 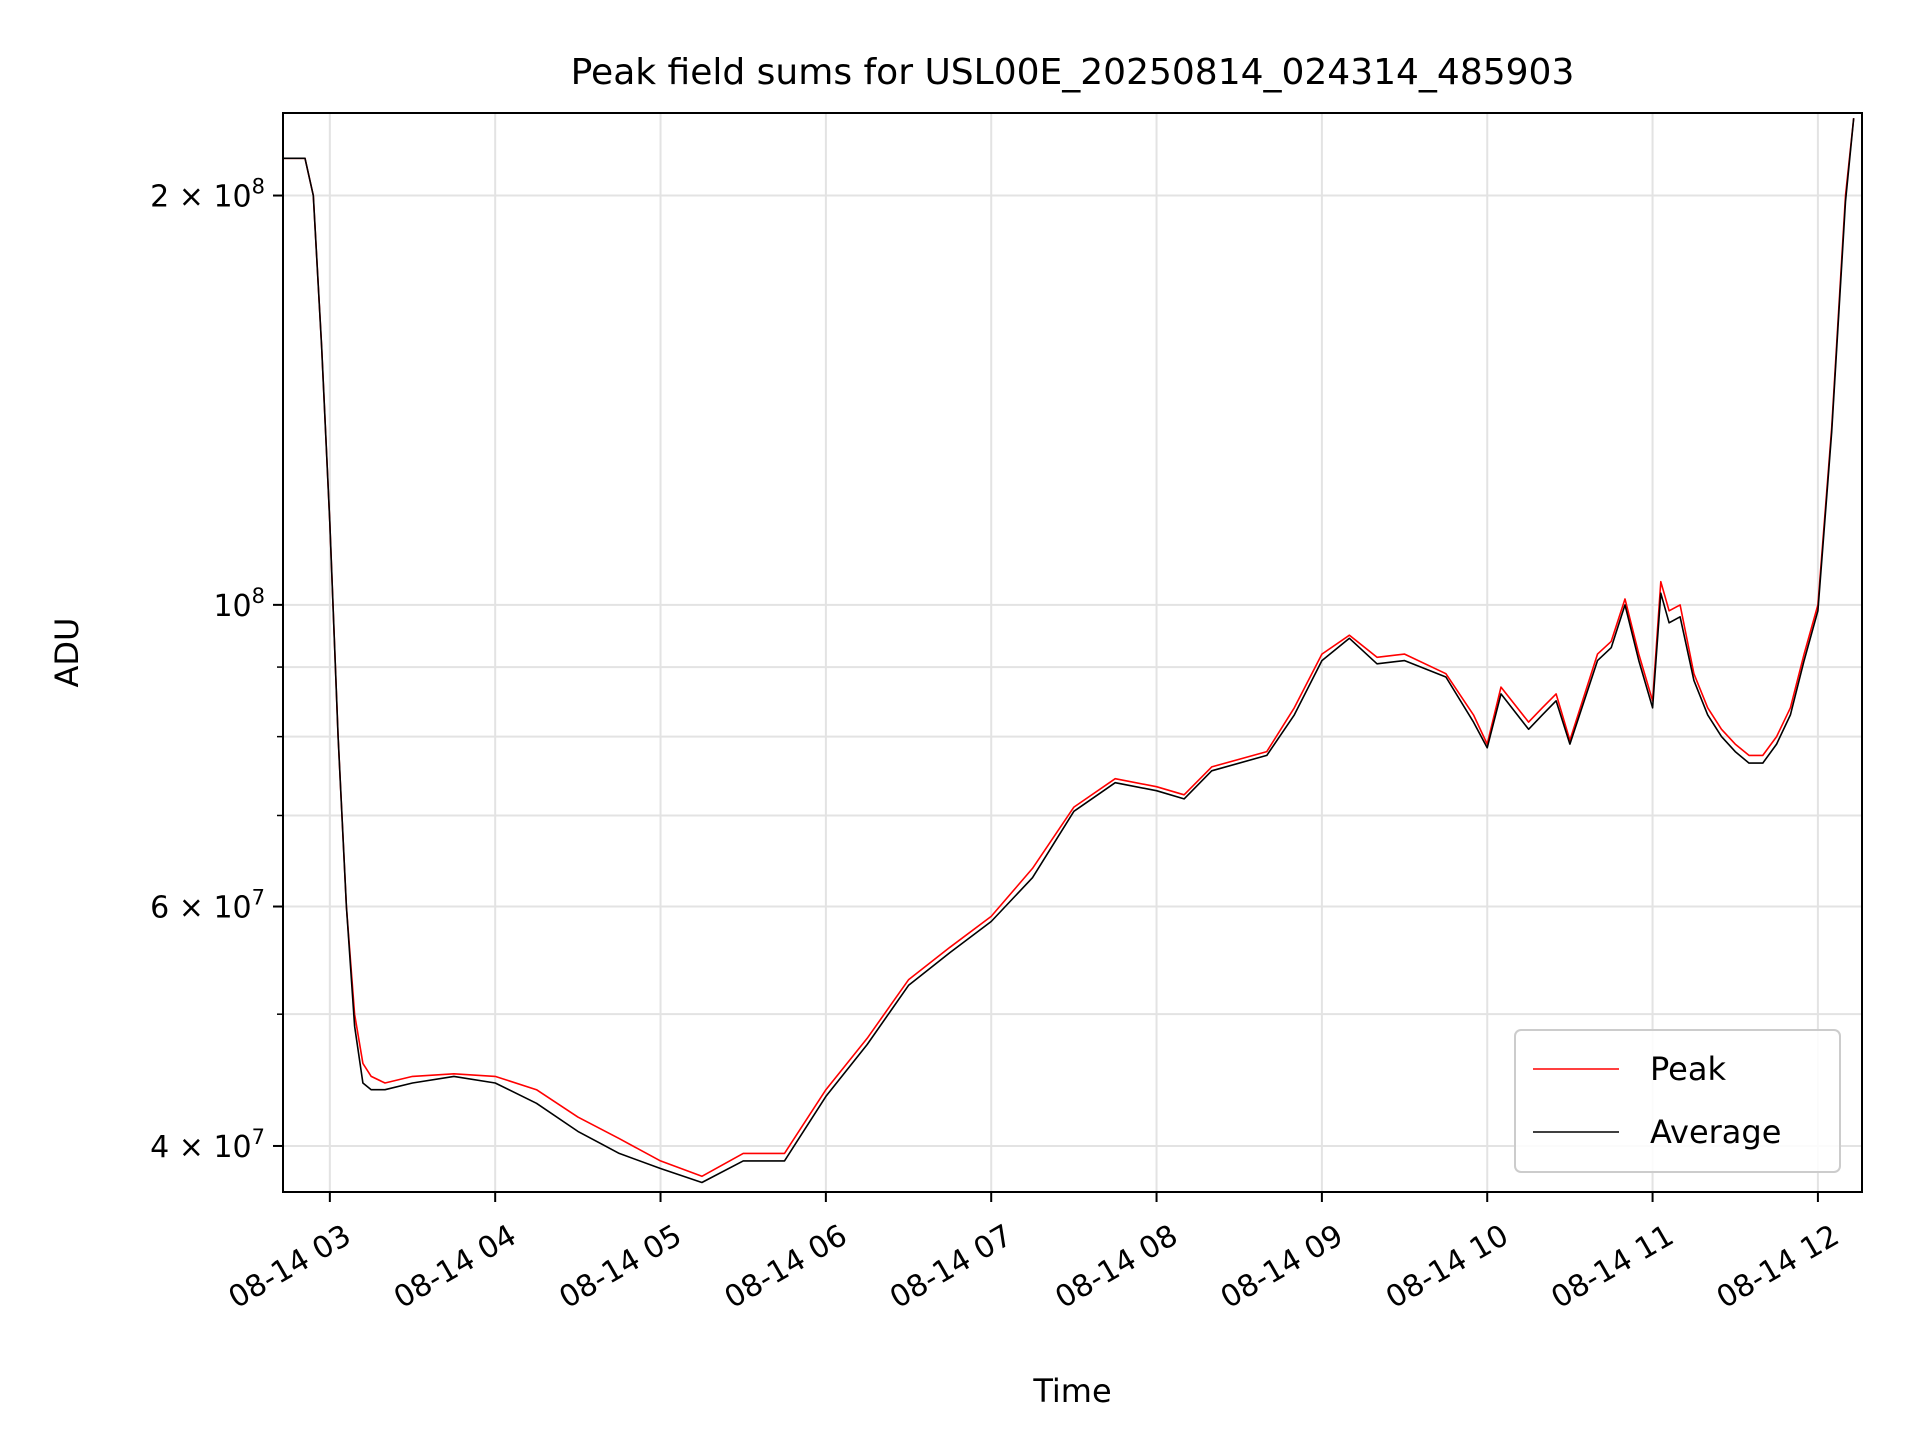 I want to click on y-tick-mantissa: 6, so click(x=159, y=908).